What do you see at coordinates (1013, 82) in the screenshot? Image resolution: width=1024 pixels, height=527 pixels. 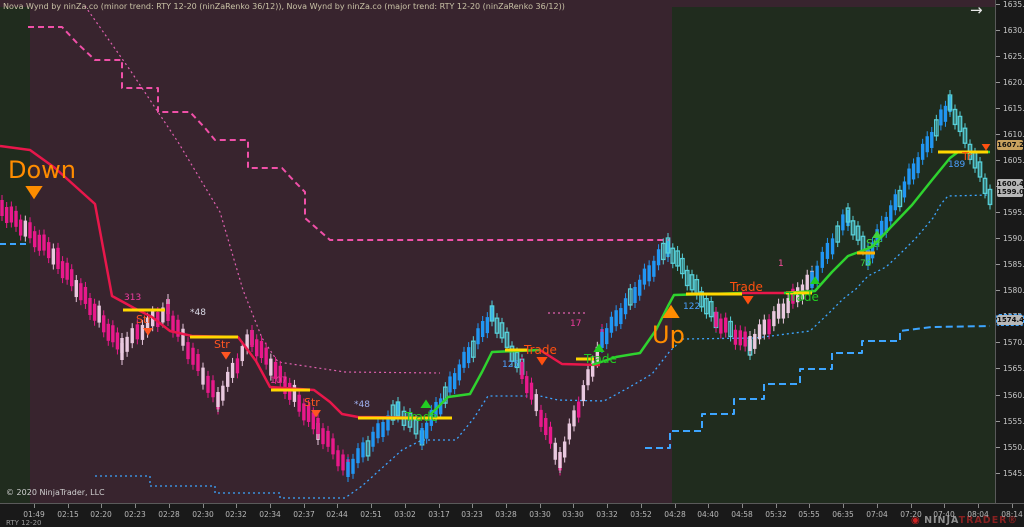 I see `price-tick-label: 1620.0` at bounding box center [1013, 82].